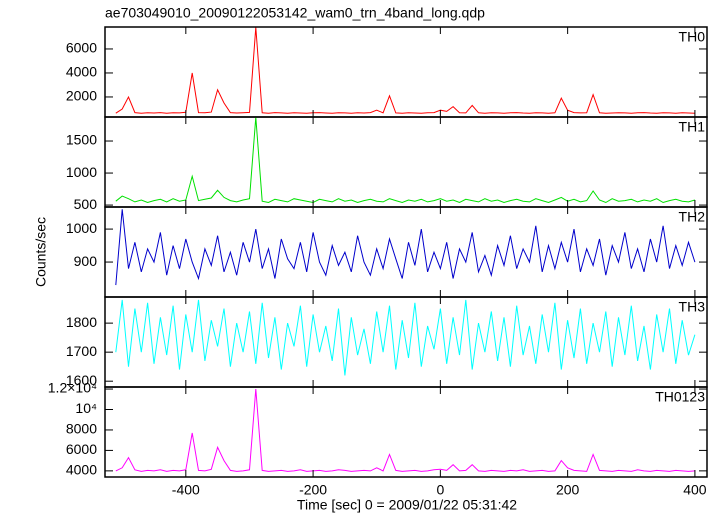 The width and height of the screenshot is (723, 516). Describe the element at coordinates (692, 307) in the screenshot. I see `panel-label: TH3` at that location.